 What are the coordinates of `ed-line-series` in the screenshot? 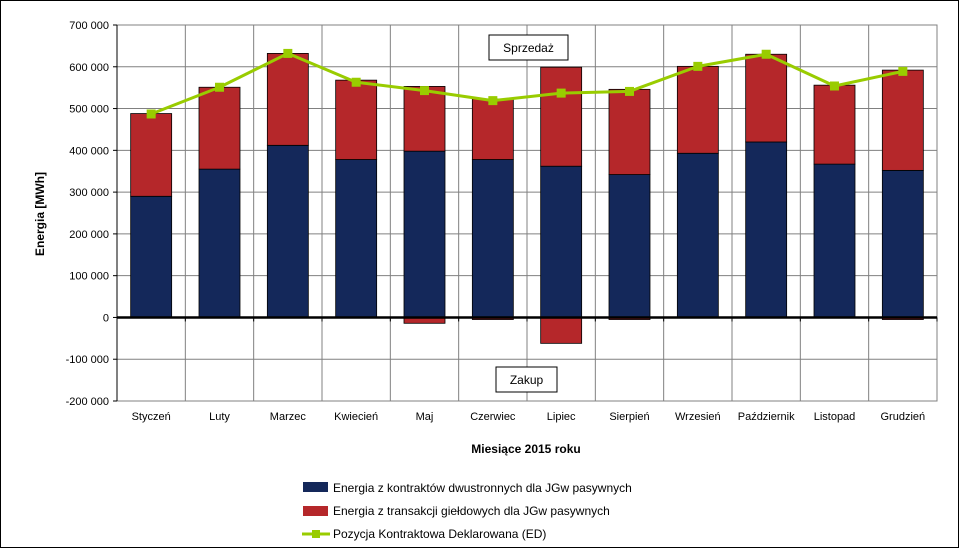 It's located at (527, 83).